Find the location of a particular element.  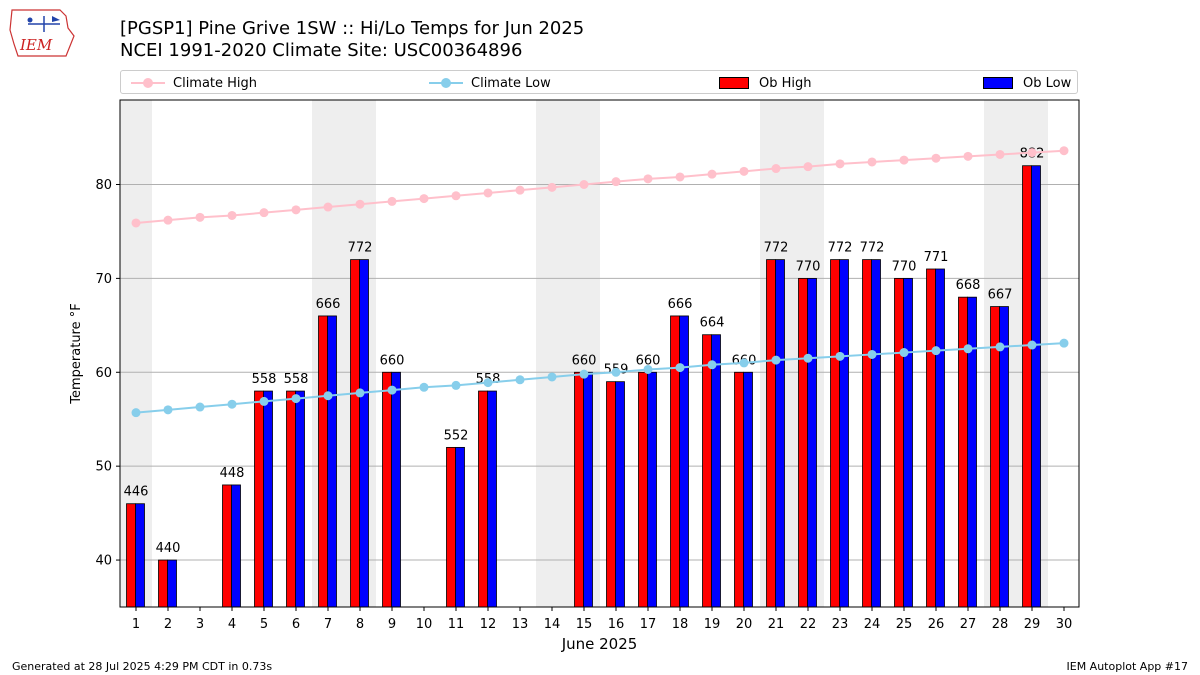

x-tick-label: 25 is located at coordinates (904, 624).